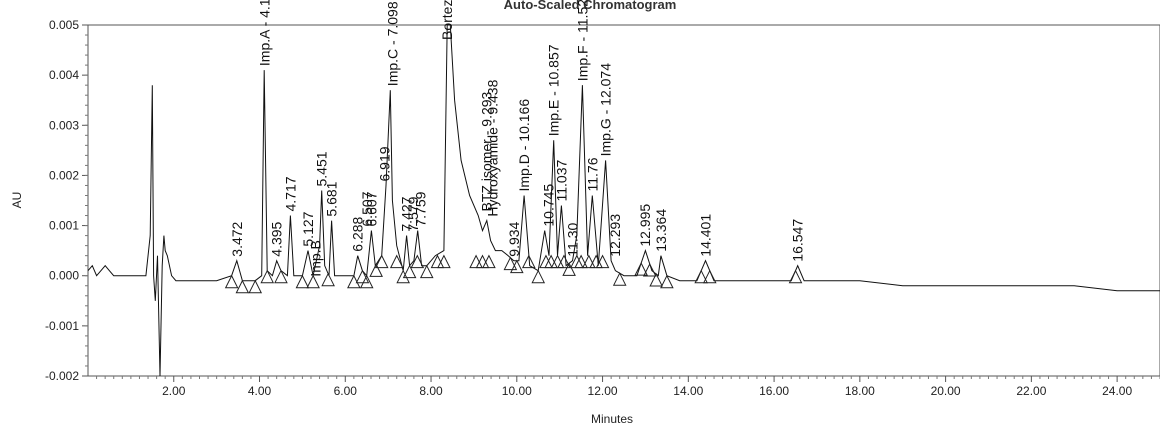 This screenshot has width=1160, height=428. I want to click on peak-label: 16.547, so click(798, 240).